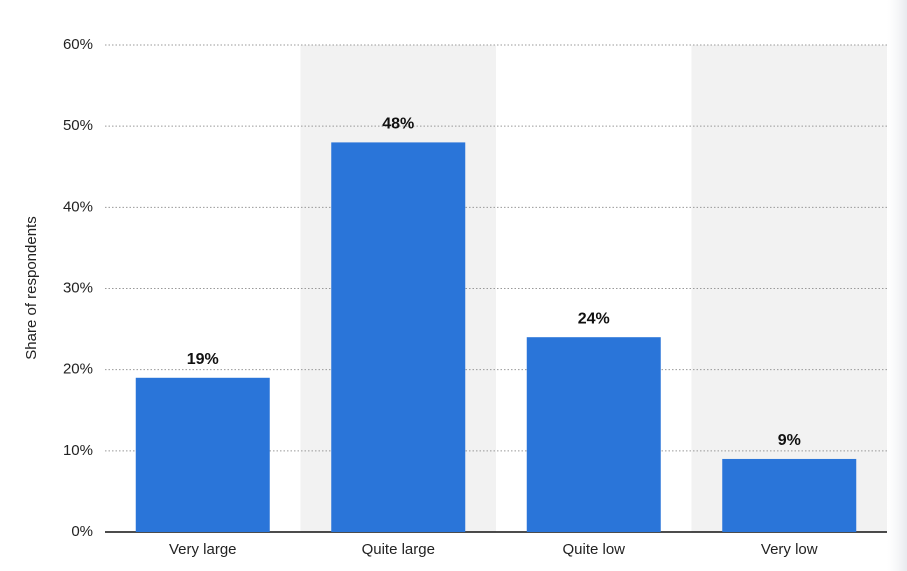  I want to click on x-tick-label: Very large, so click(203, 549).